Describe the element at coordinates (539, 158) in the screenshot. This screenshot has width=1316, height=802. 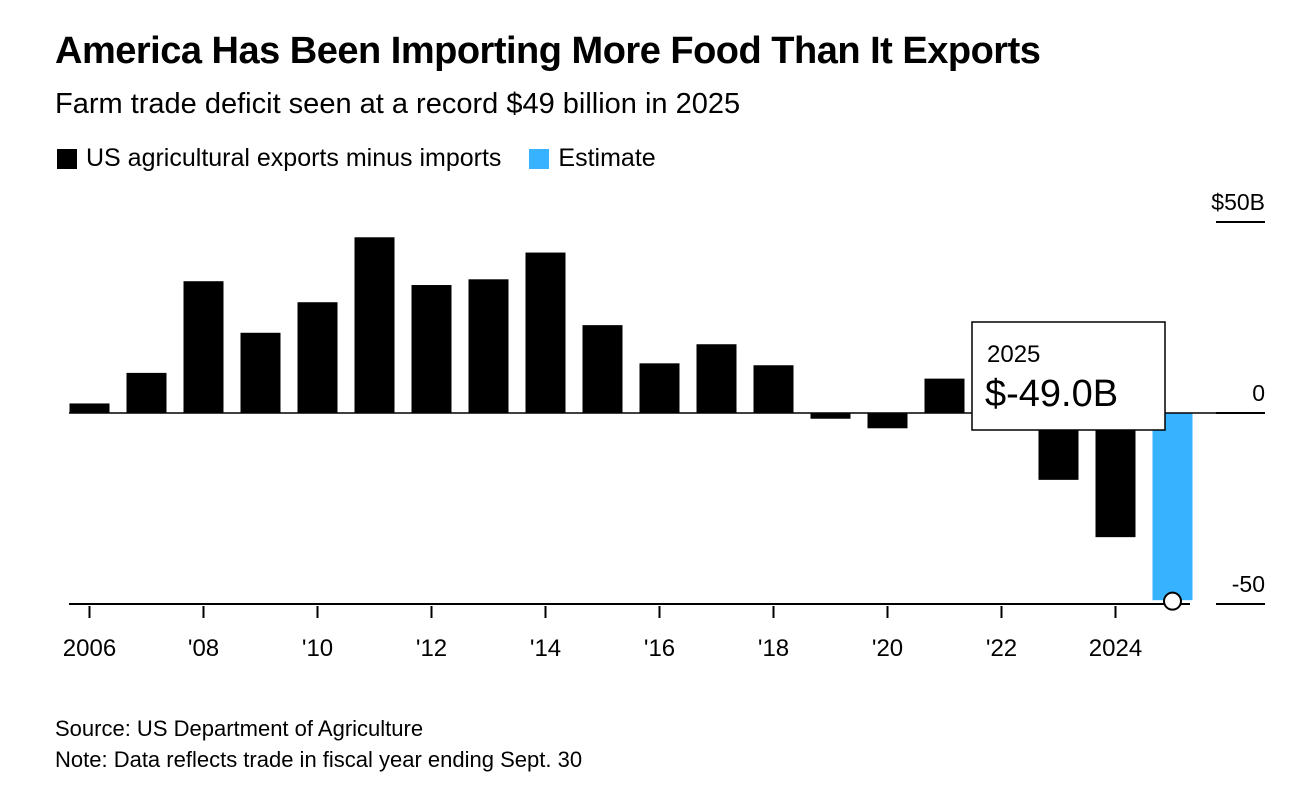
I see `legend-swatch-estimate` at that location.